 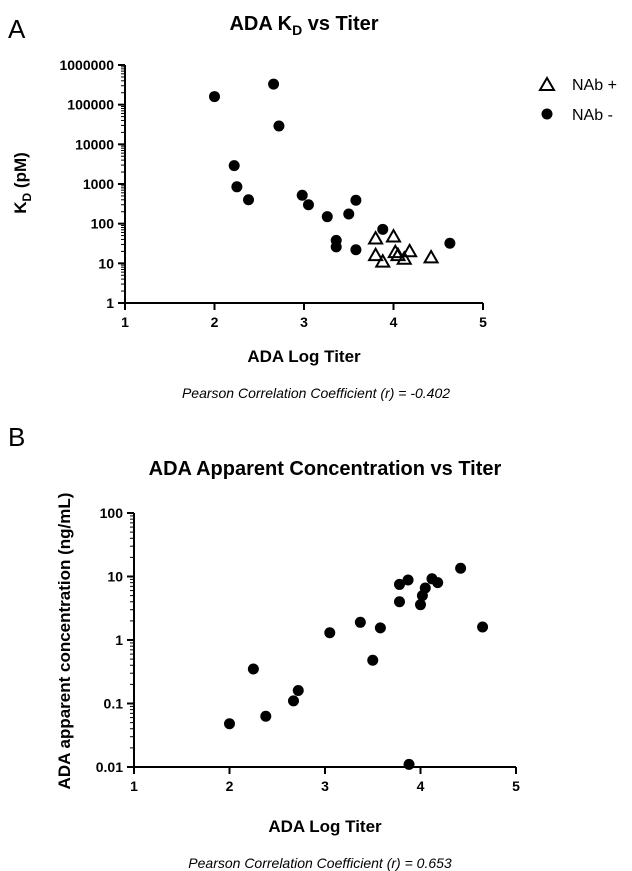 I want to click on legend-entry-nab-neg: NAb -, so click(x=577, y=115).